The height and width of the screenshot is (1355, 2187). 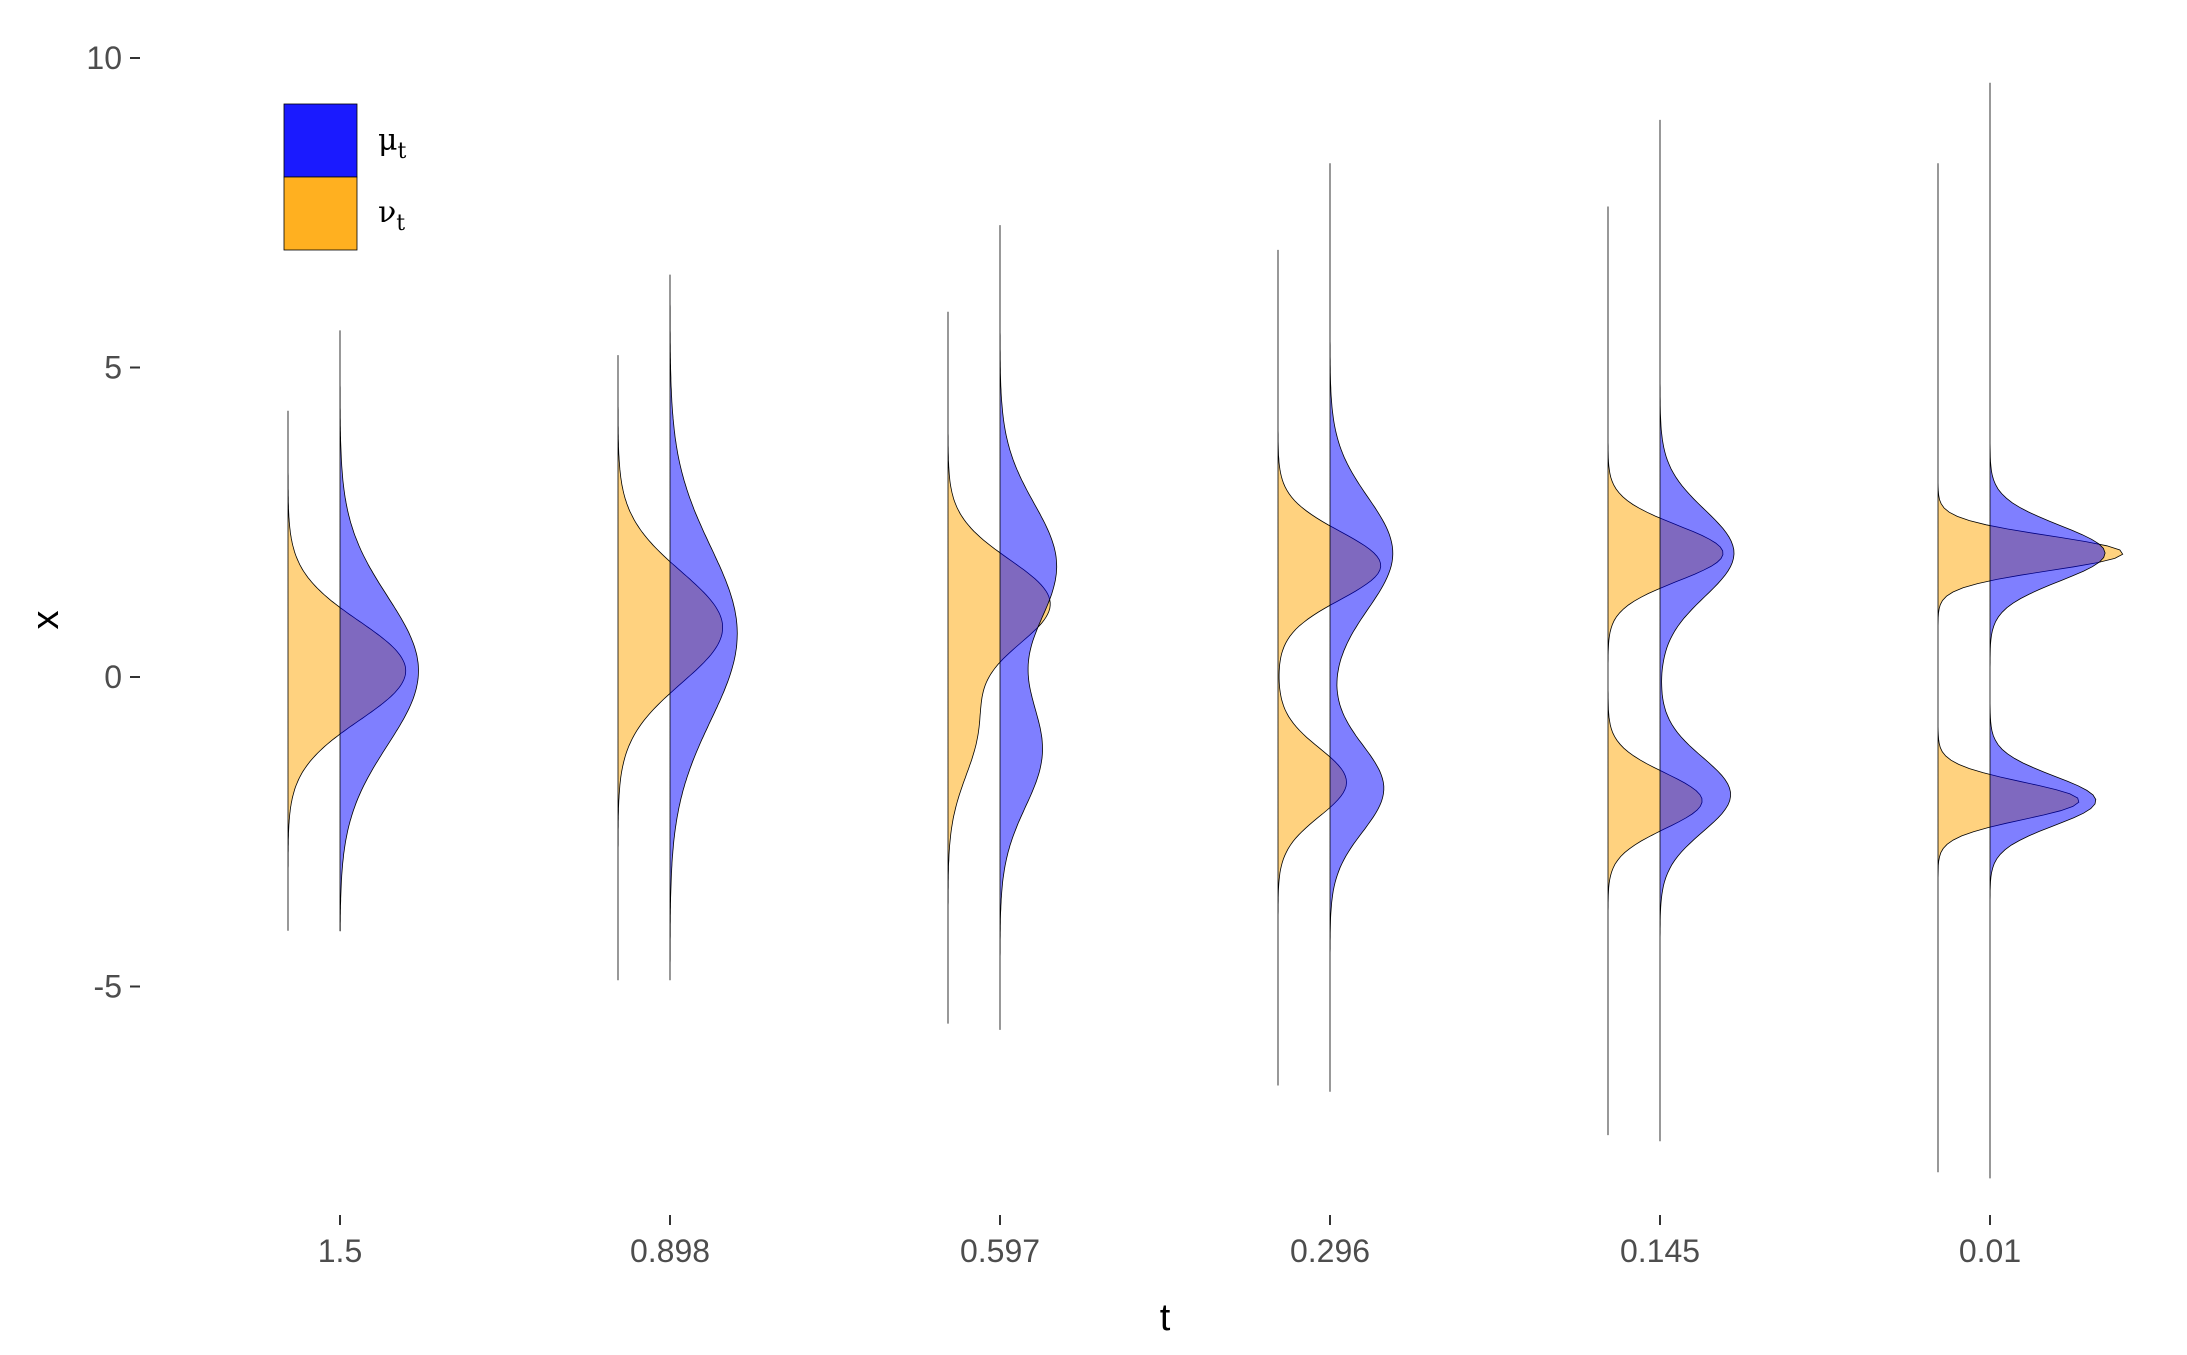 I want to click on x-tick-label-0.597: 0.597, so click(x=1000, y=1251).